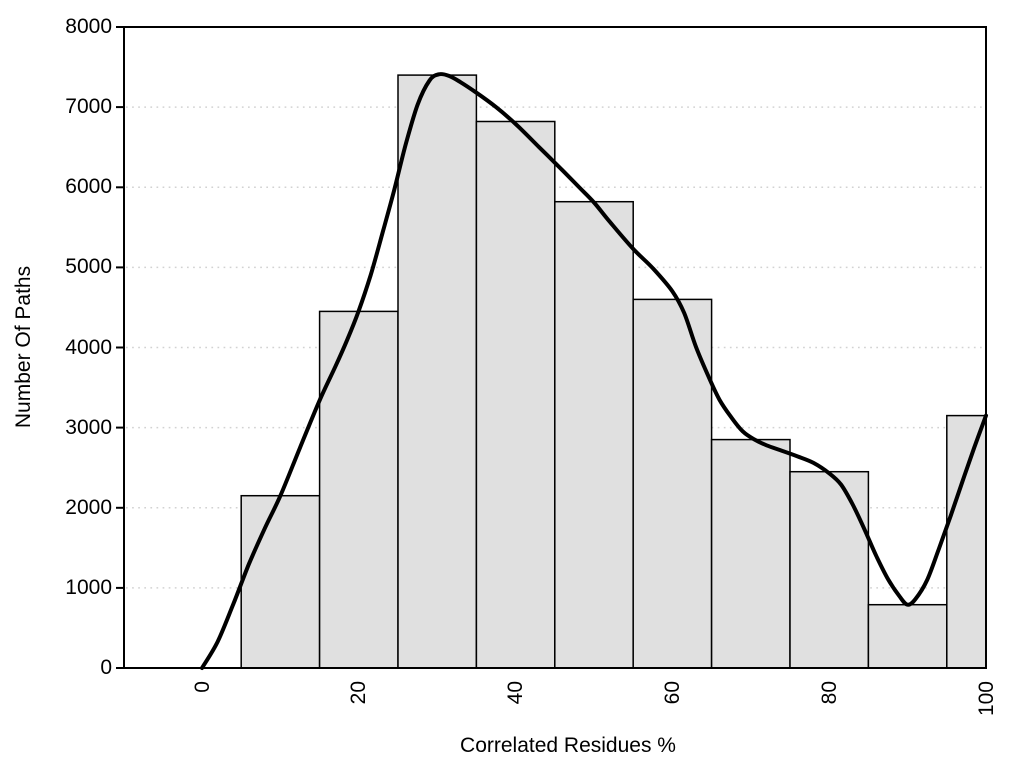  I want to click on y-tick-label: 6000, so click(88, 187).